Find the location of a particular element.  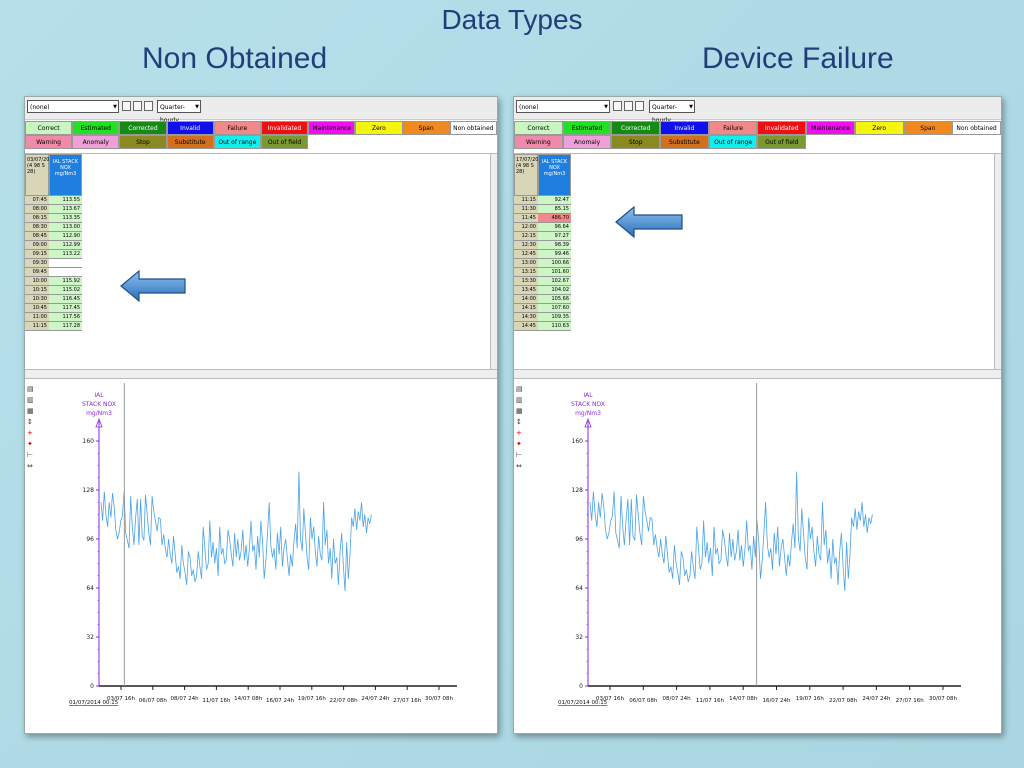

time-cell: 09:45 is located at coordinates (37, 272).